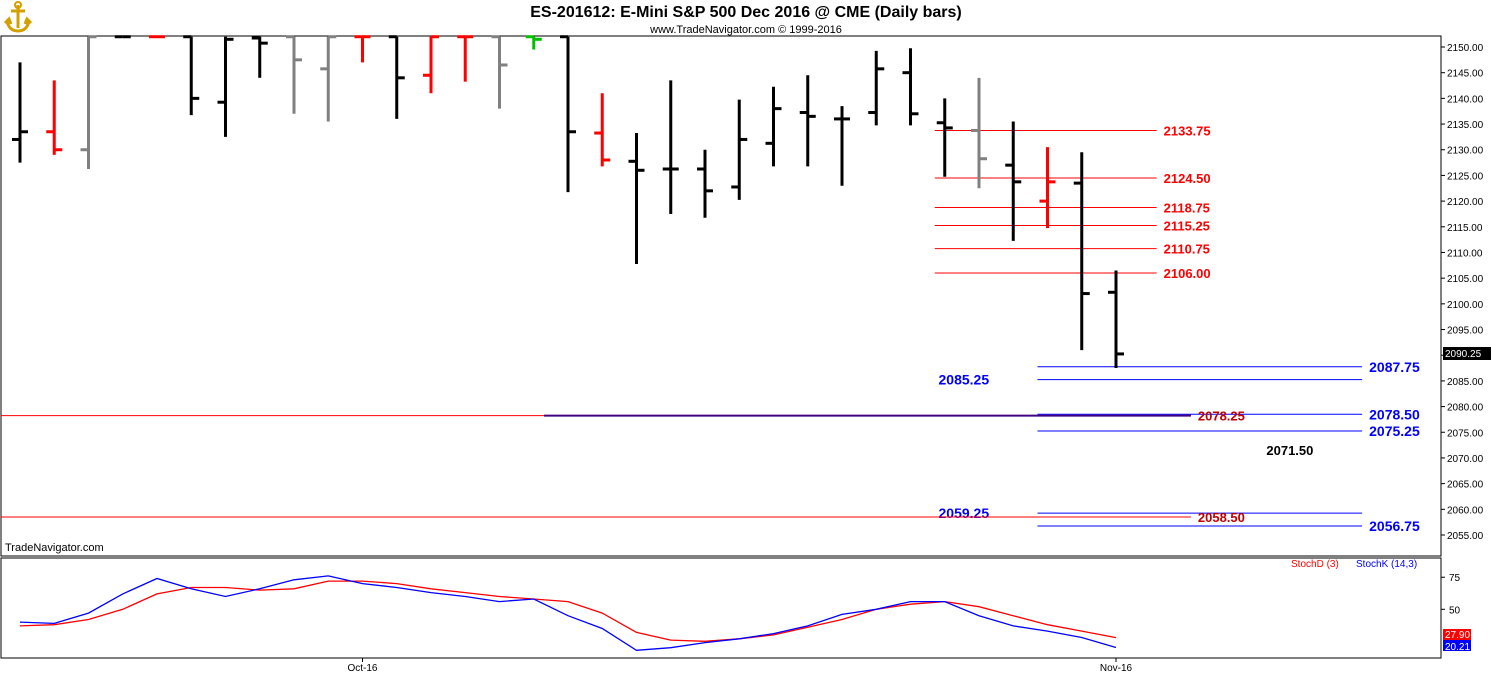 This screenshot has width=1492, height=678. I want to click on last-price-label: 2090.25, so click(1463, 354).